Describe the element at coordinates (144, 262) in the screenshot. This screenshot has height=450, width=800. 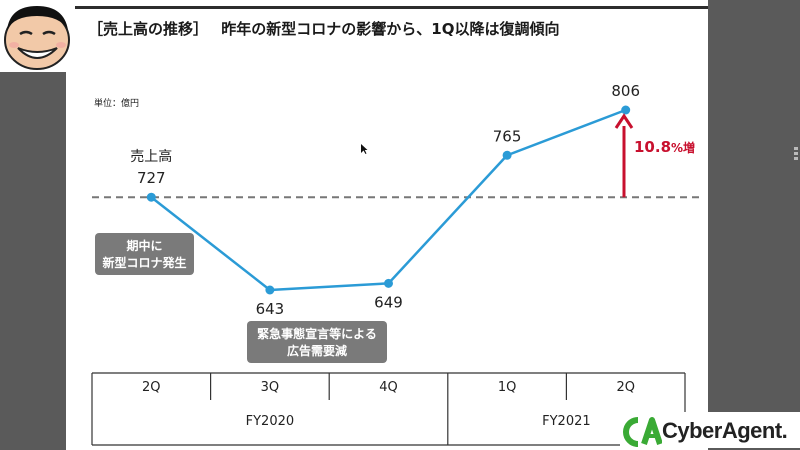
I see `callout-text: 新型コロナ発生` at that location.